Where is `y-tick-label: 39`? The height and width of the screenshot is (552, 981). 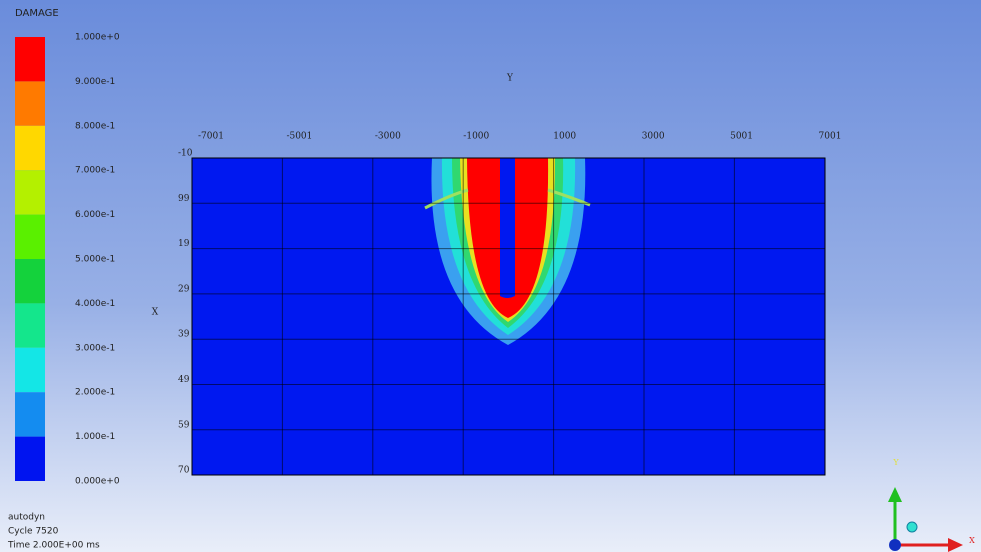
y-tick-label: 39 is located at coordinates (184, 335).